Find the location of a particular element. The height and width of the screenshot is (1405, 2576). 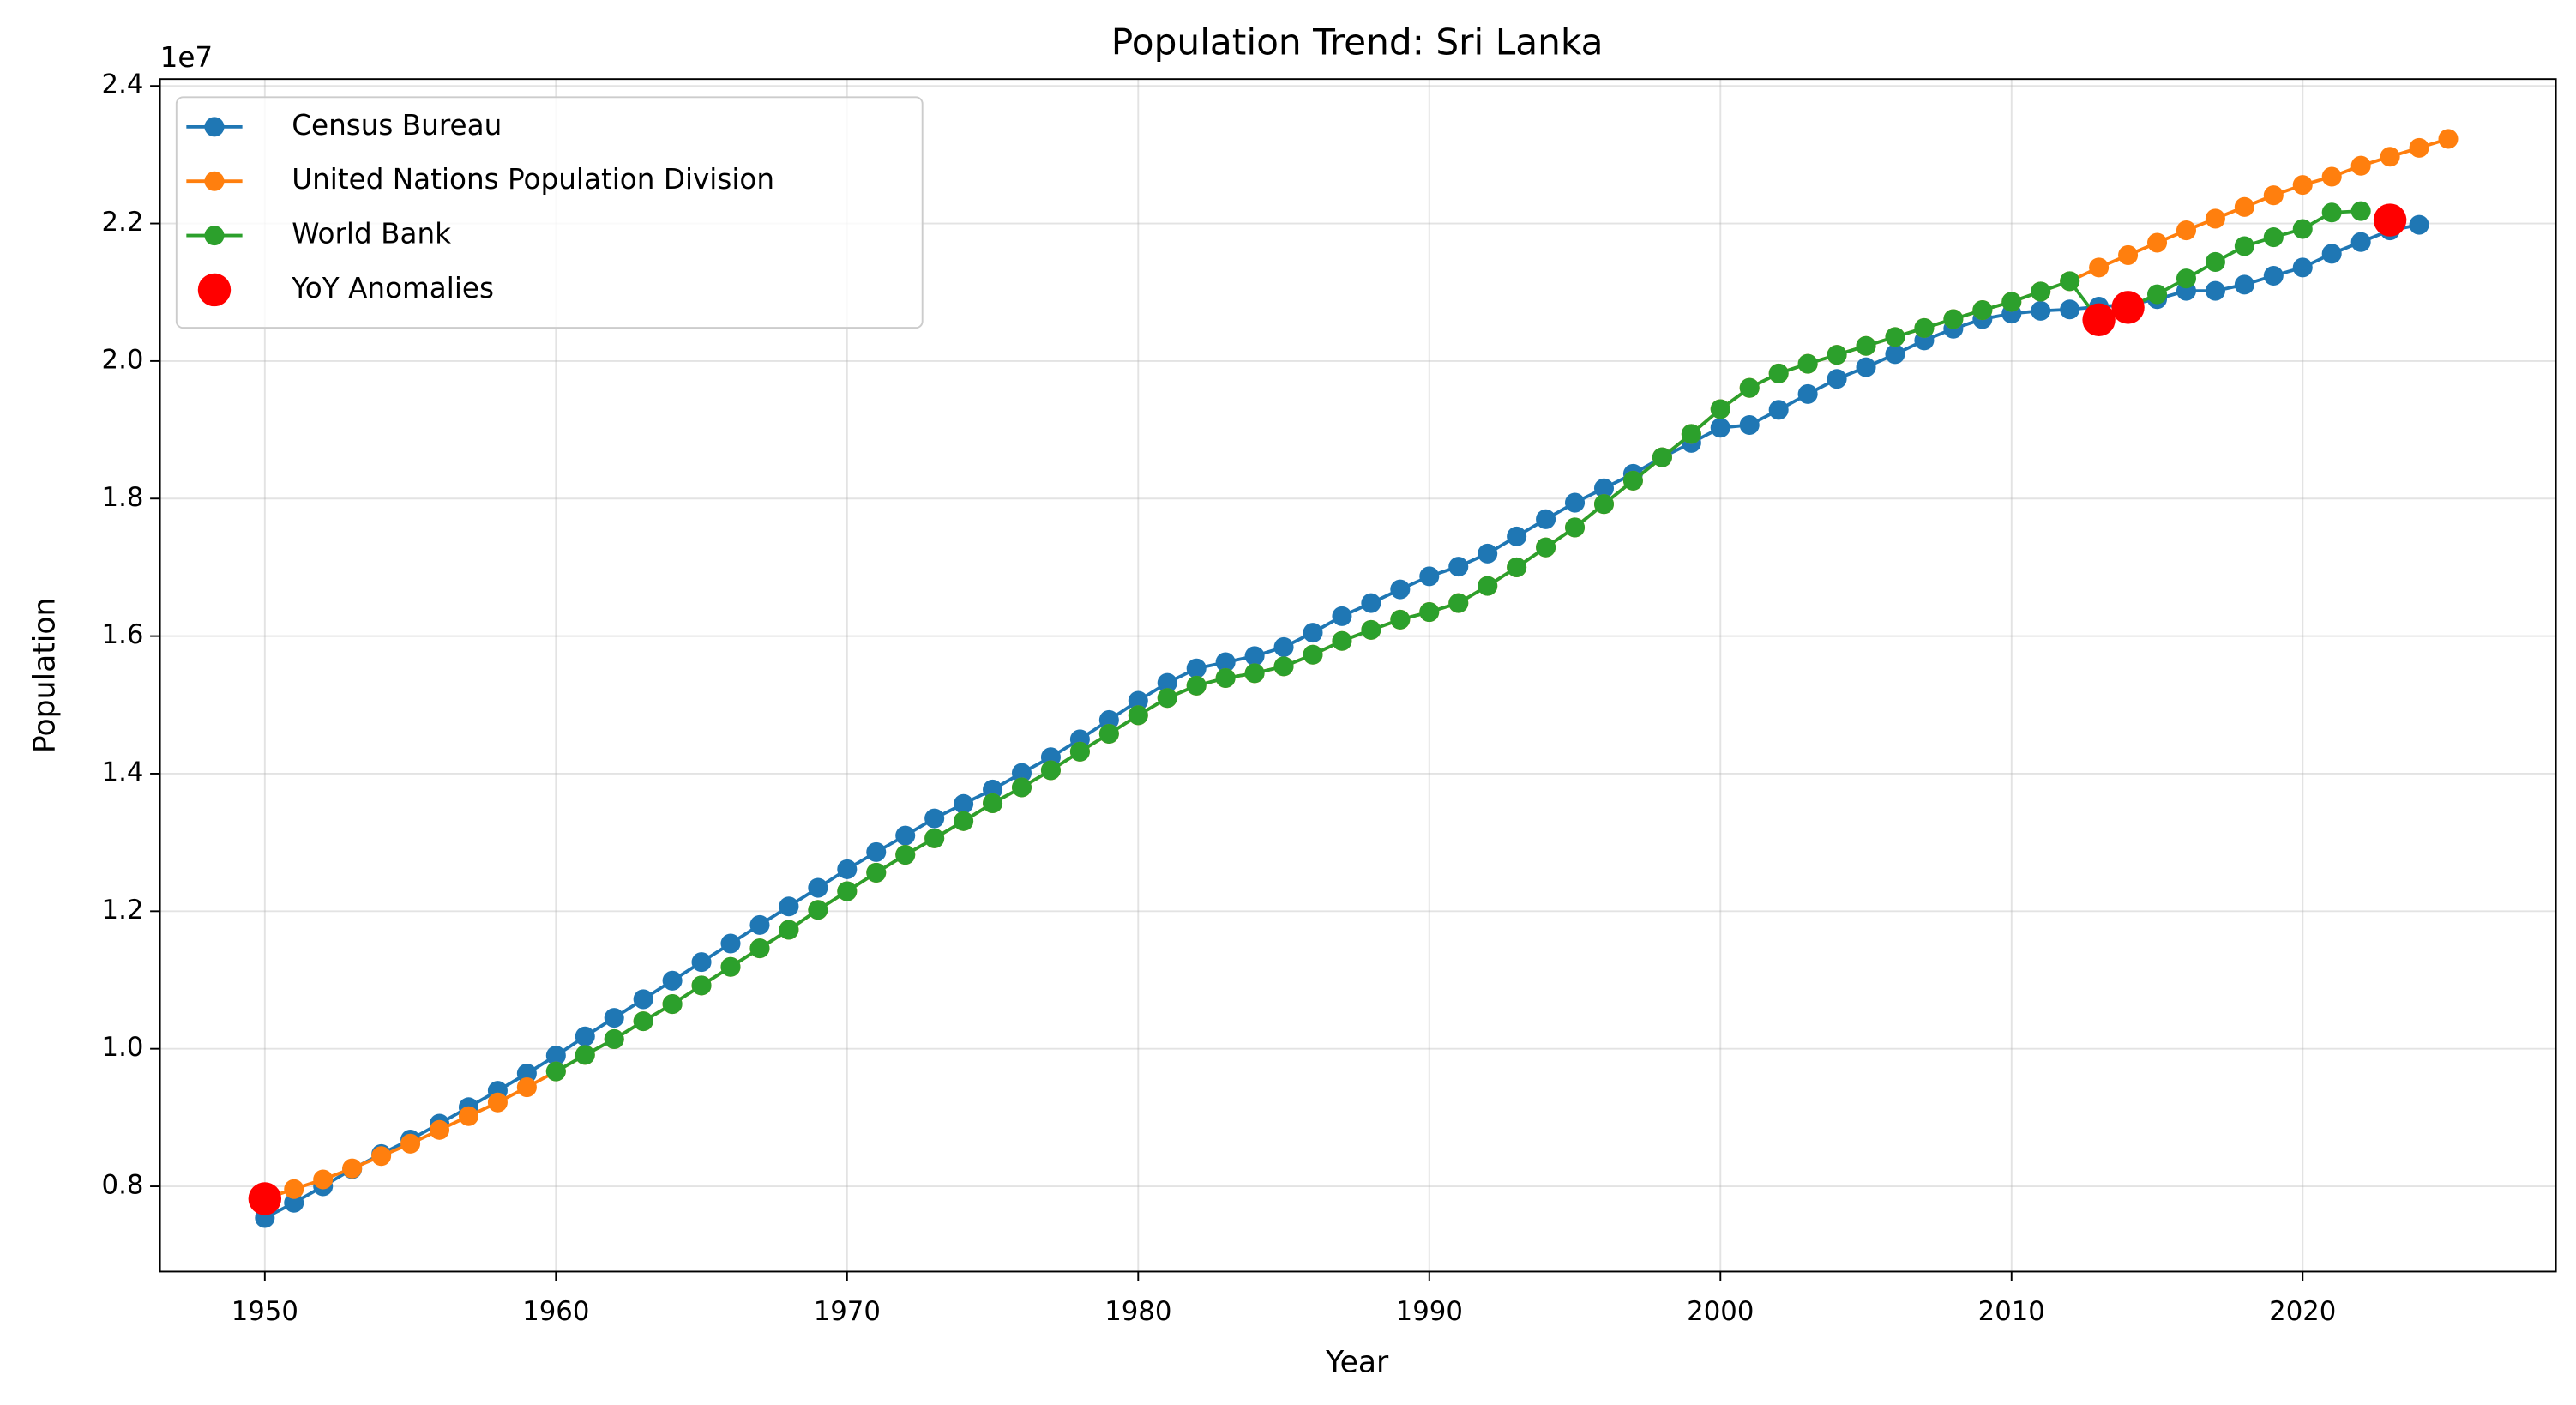

y-offset-label: 1e7 is located at coordinates (187, 57).